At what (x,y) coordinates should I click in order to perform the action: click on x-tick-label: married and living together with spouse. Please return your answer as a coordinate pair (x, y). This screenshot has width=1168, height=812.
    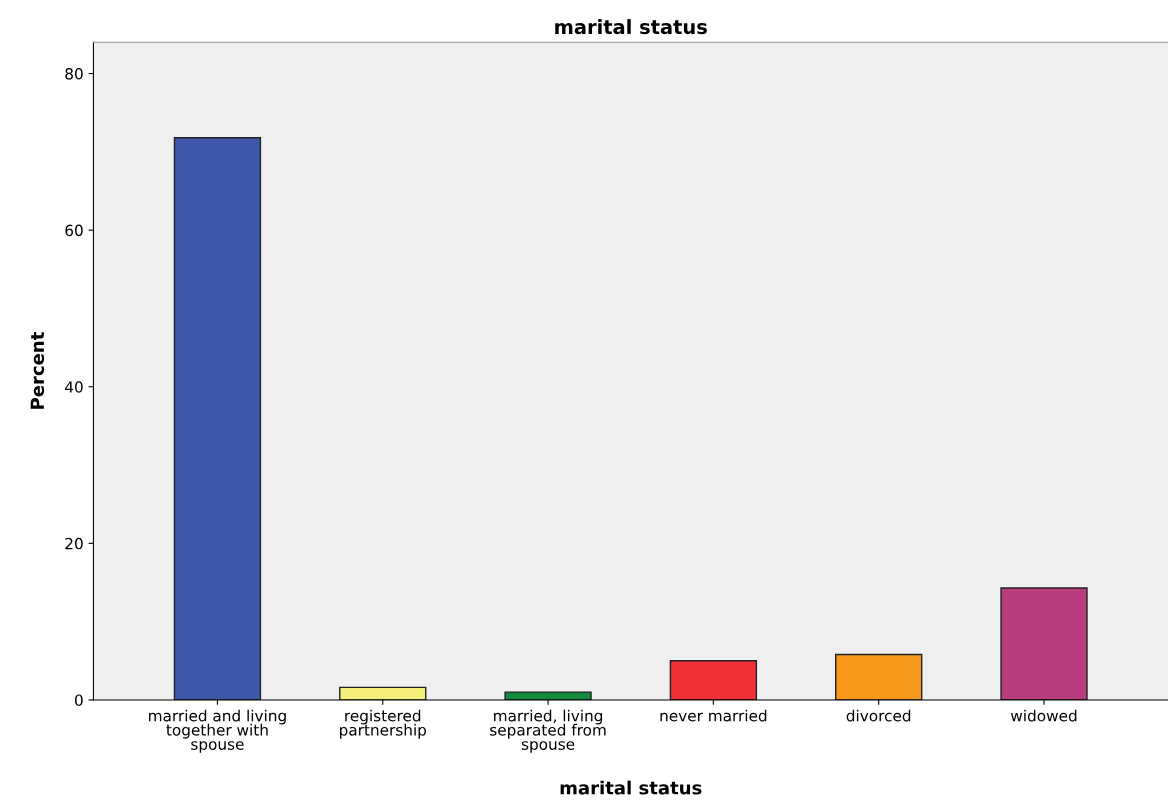
    Looking at the image, I should click on (217, 731).